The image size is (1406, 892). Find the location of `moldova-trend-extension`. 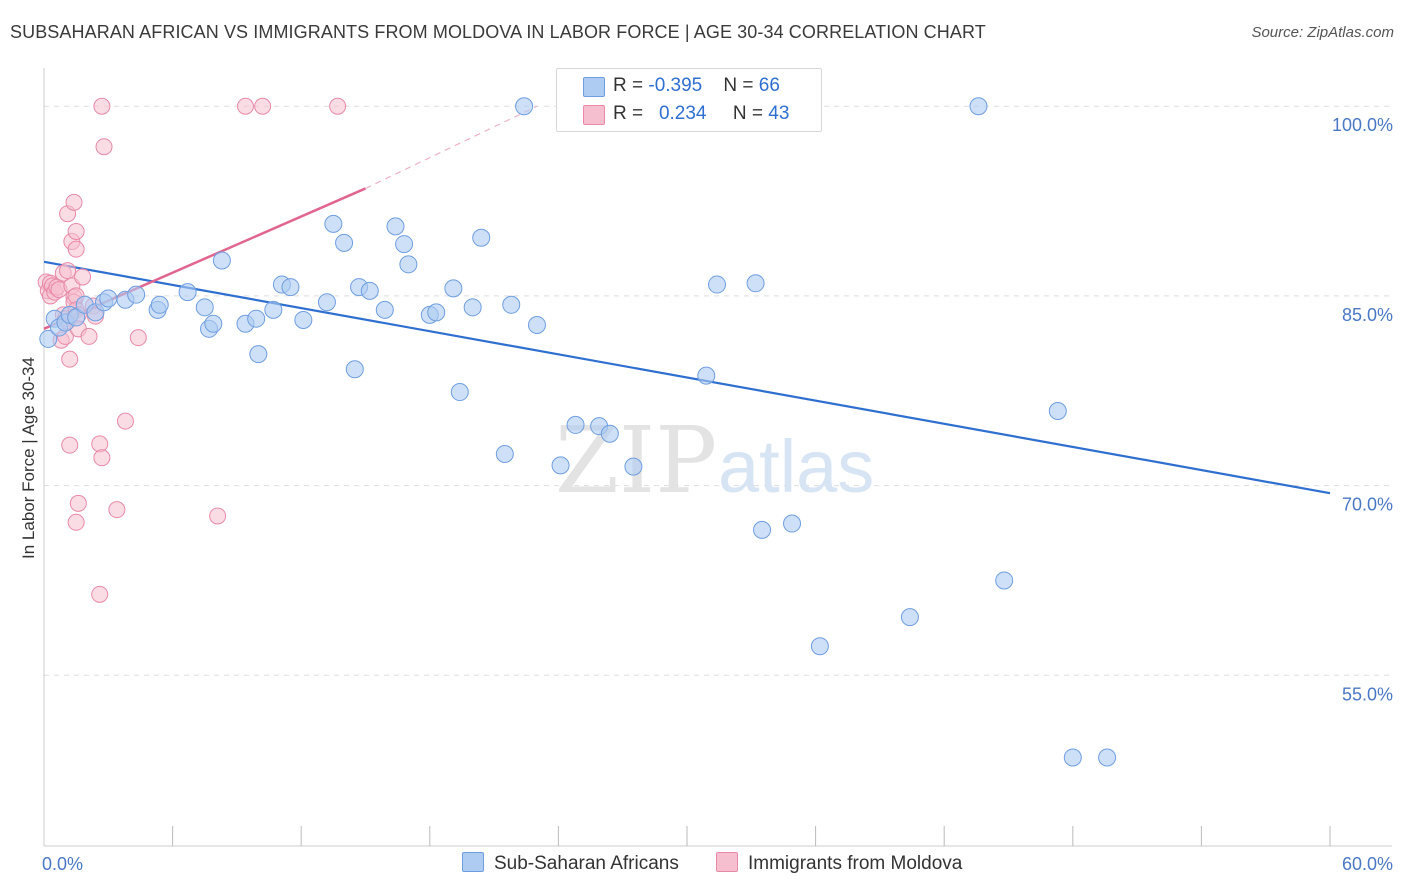

moldova-trend-extension is located at coordinates (451, 147).